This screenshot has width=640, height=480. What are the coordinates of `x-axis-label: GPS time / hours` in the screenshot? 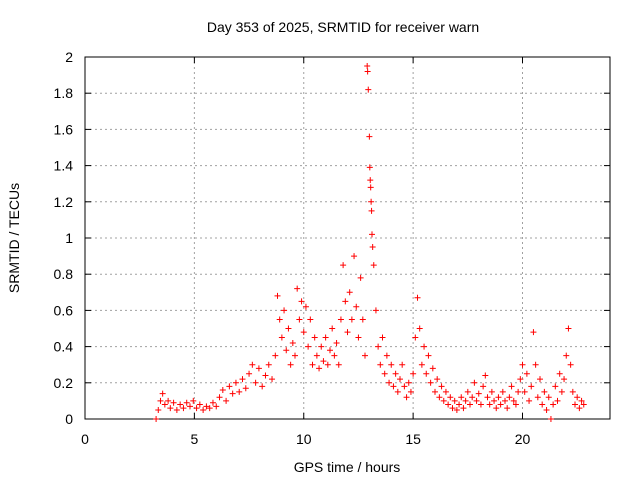 It's located at (347, 467).